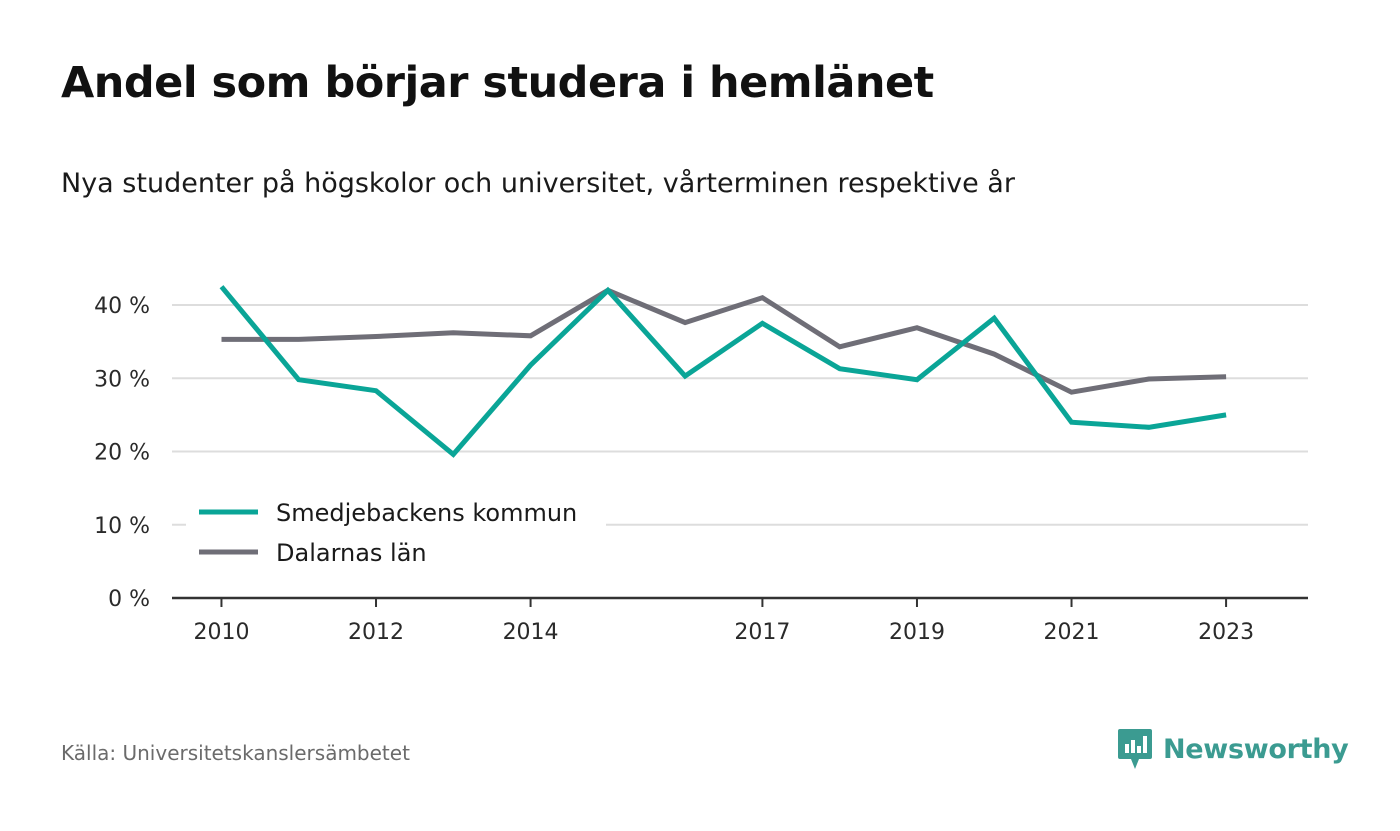 The width and height of the screenshot is (1400, 831). Describe the element at coordinates (723, 632) in the screenshot. I see `x-axis-labels: 2010 2012 2014 2017 2019 2021 2023` at that location.